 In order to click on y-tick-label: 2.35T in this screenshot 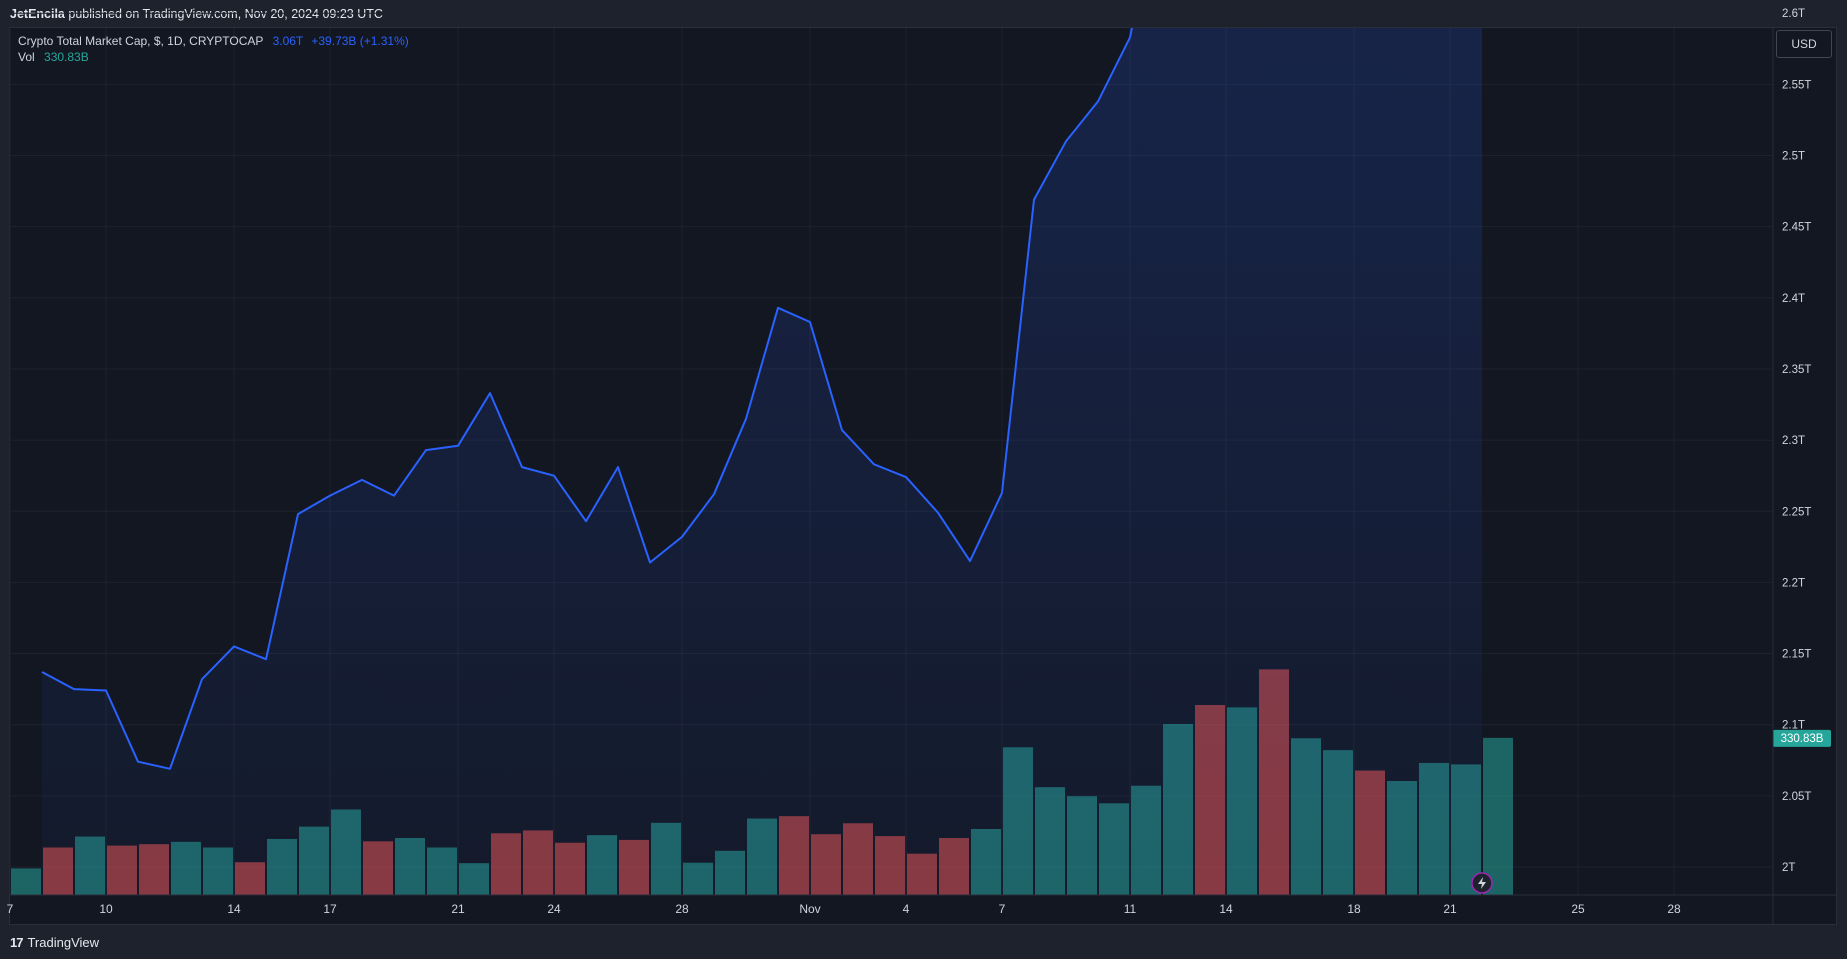, I will do `click(1796, 370)`.